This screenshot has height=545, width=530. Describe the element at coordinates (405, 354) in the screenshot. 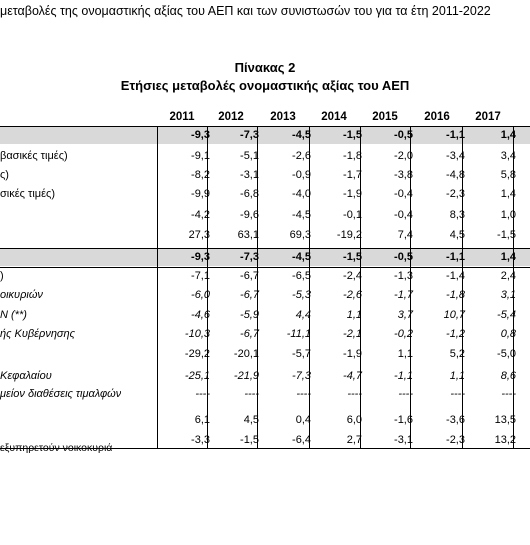

I see `table-cell: 1,1` at that location.